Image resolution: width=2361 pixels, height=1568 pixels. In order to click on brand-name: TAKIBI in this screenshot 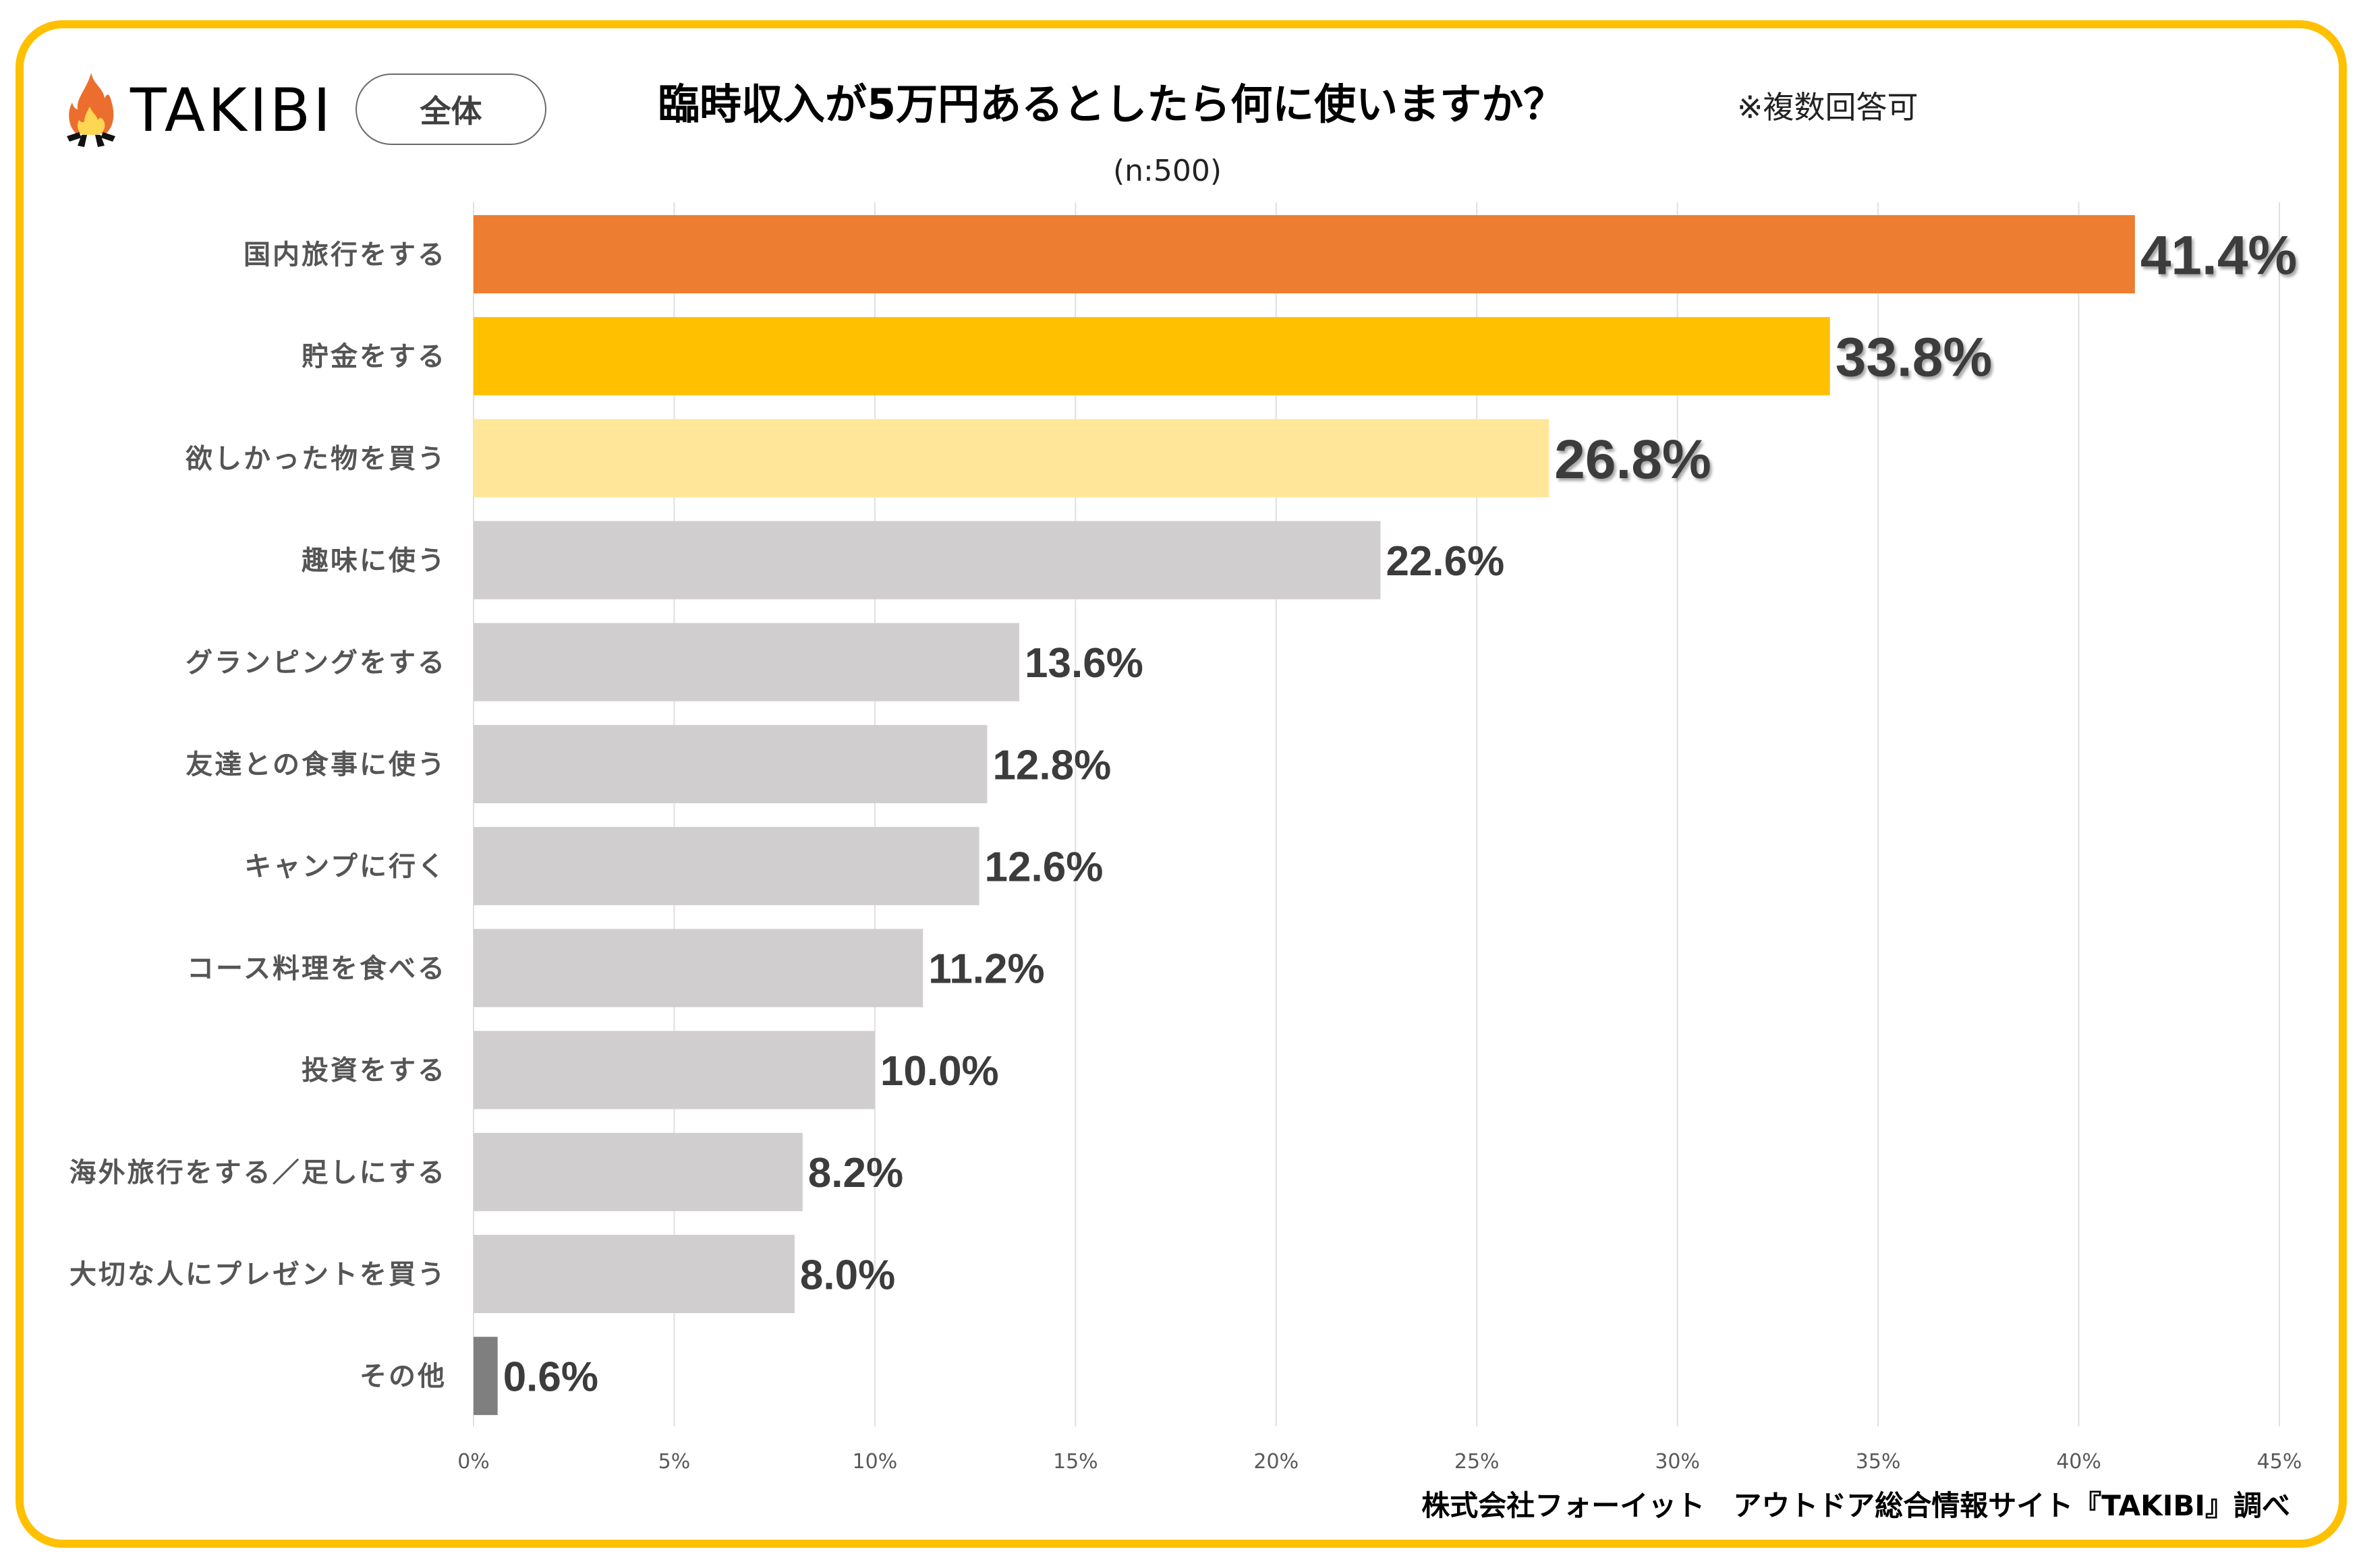, I will do `click(232, 110)`.